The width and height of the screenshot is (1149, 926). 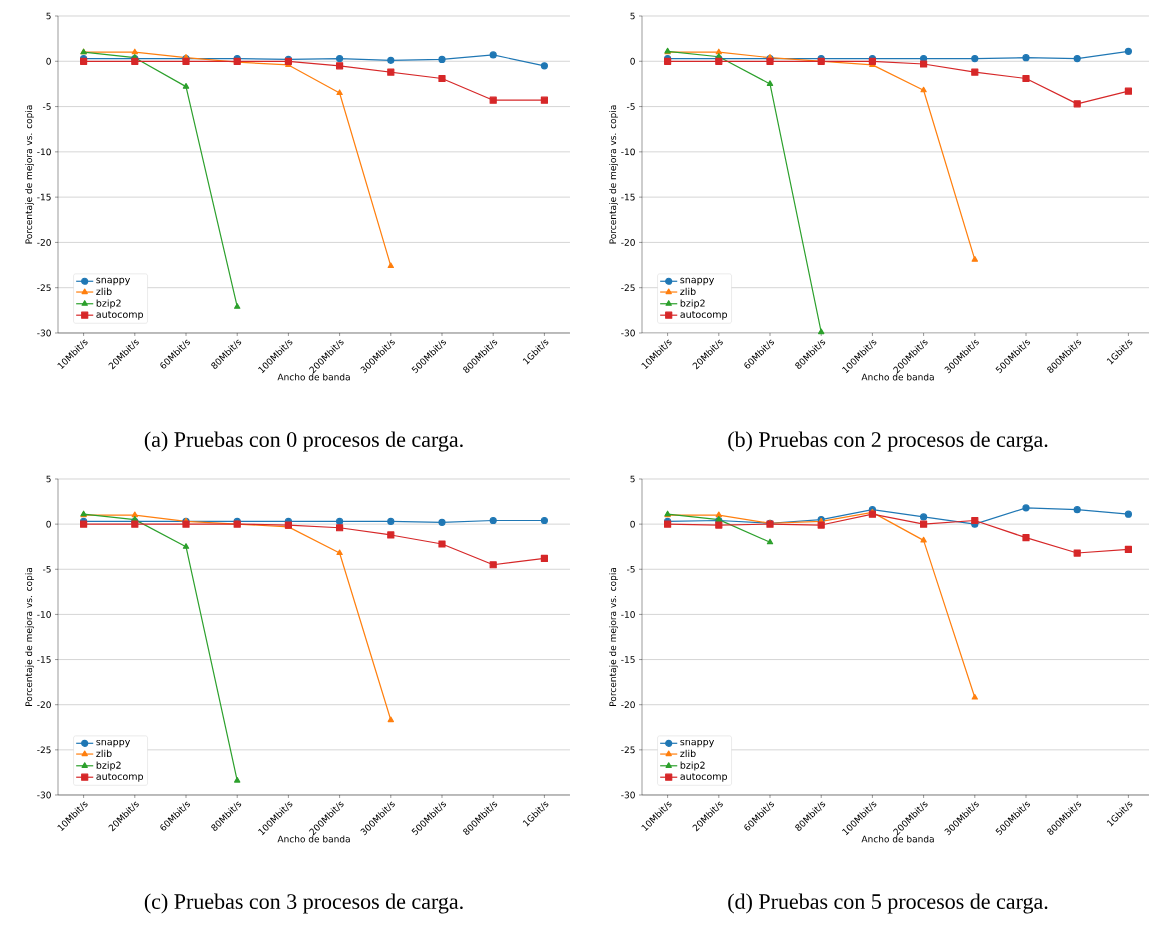 What do you see at coordinates (888, 903) in the screenshot?
I see `text: (d) Pruebas con 5 procesos de carga.` at bounding box center [888, 903].